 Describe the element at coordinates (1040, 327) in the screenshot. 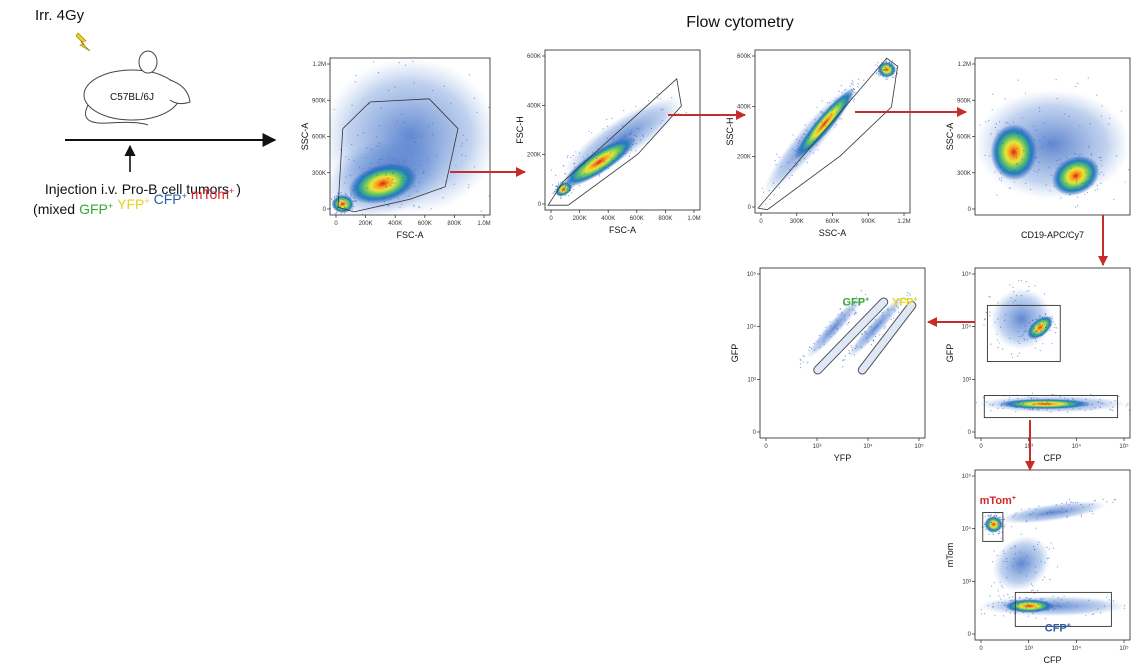

I see `density` at that location.